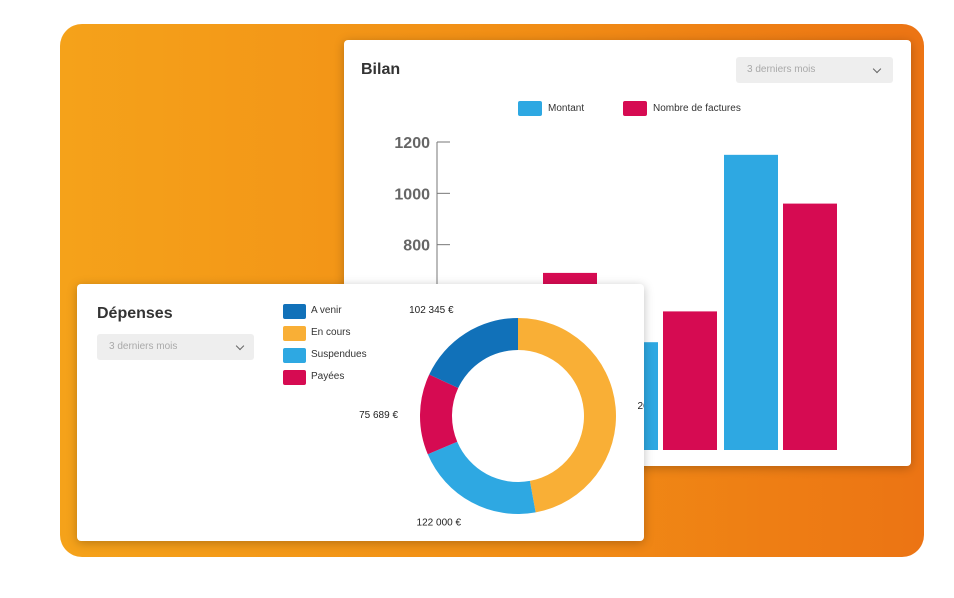 This screenshot has width=954, height=598. What do you see at coordinates (439, 523) in the screenshot?
I see `donut-value-label: 122 000 €` at bounding box center [439, 523].